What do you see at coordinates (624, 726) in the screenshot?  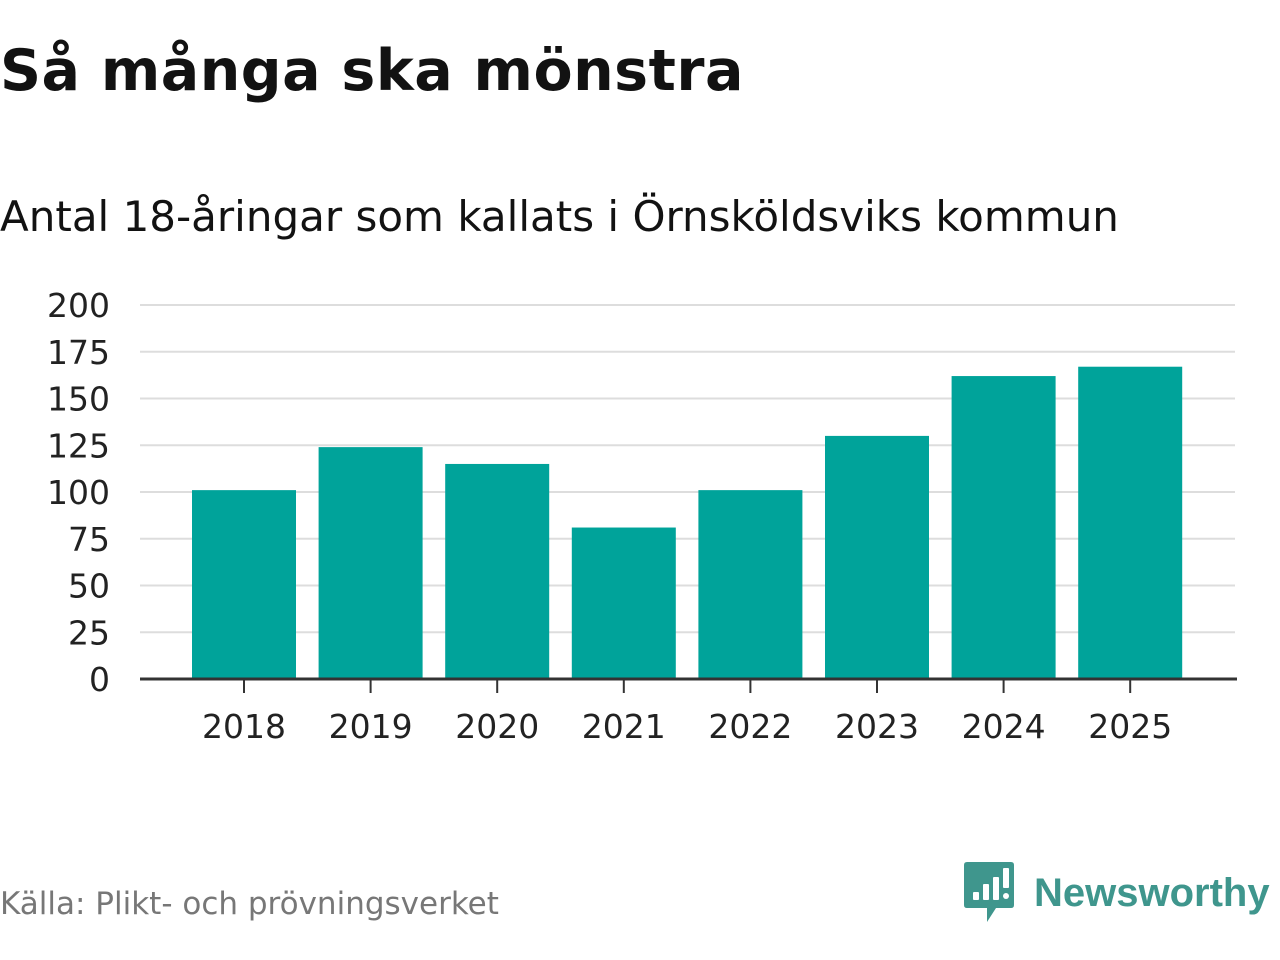 I see `x-tick-label: 2021` at bounding box center [624, 726].